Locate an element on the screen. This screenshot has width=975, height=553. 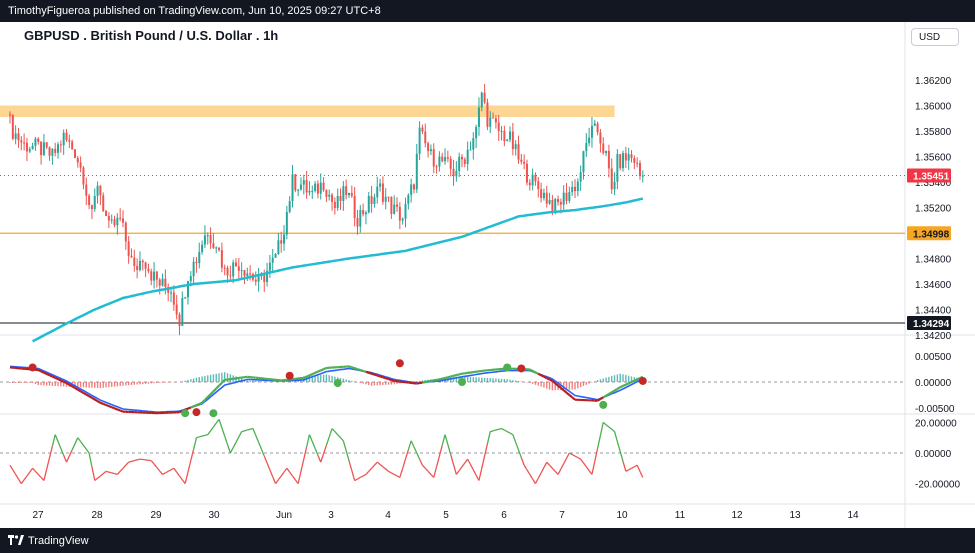
currency-button: USD is located at coordinates (935, 37).